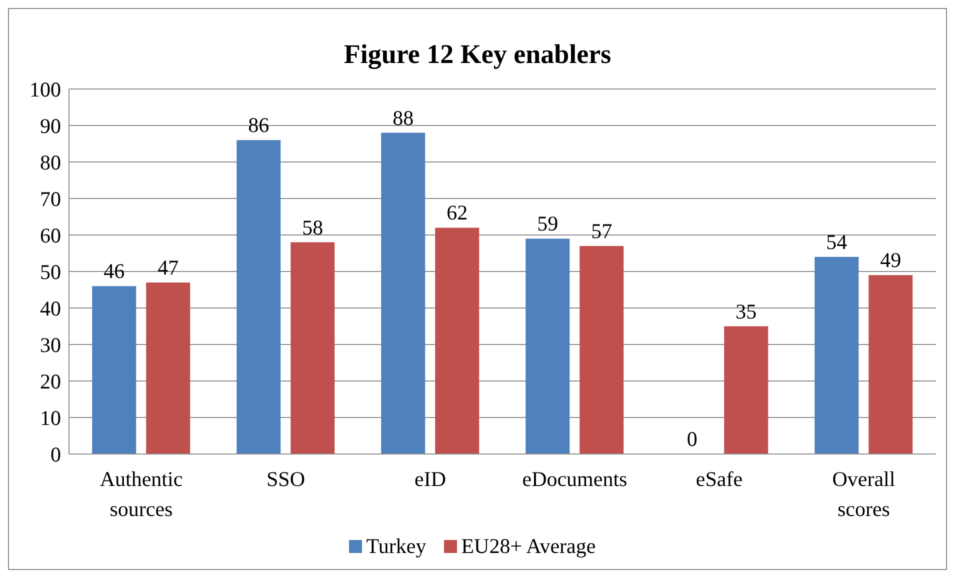 The height and width of the screenshot is (579, 955). I want to click on data-label: 86, so click(259, 125).